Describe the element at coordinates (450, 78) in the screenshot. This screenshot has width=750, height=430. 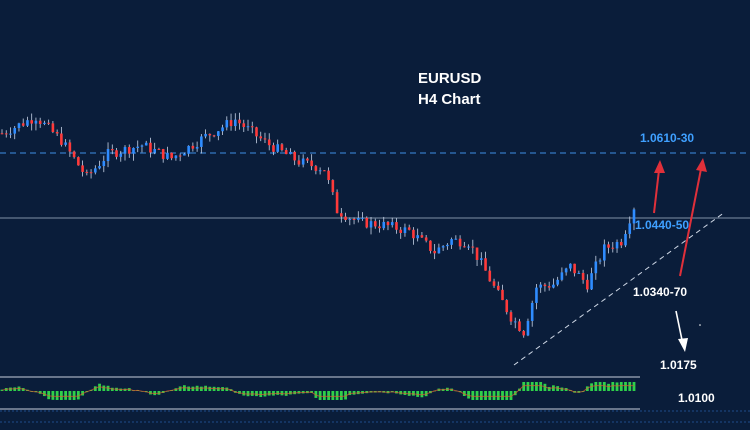
I see `chart-title: EURUSD` at that location.